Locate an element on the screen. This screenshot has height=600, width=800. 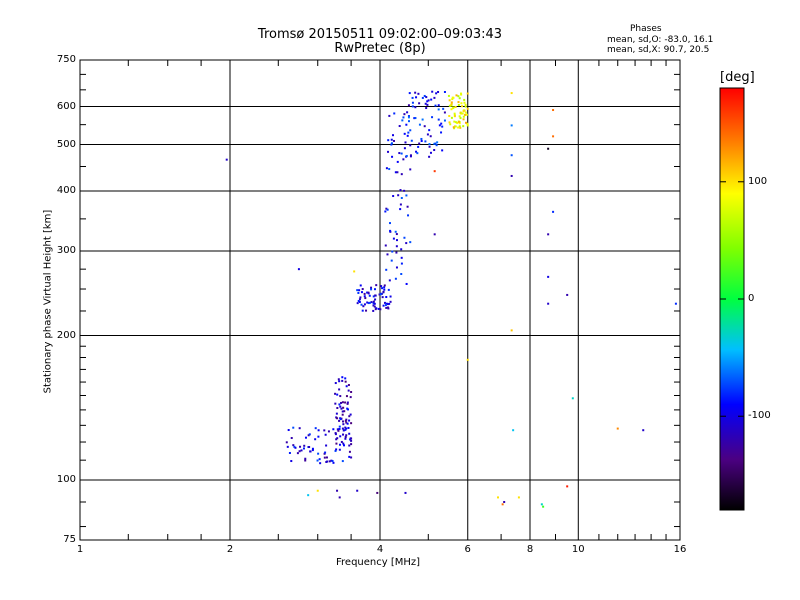
x-tick-label: 4 is located at coordinates (380, 549).